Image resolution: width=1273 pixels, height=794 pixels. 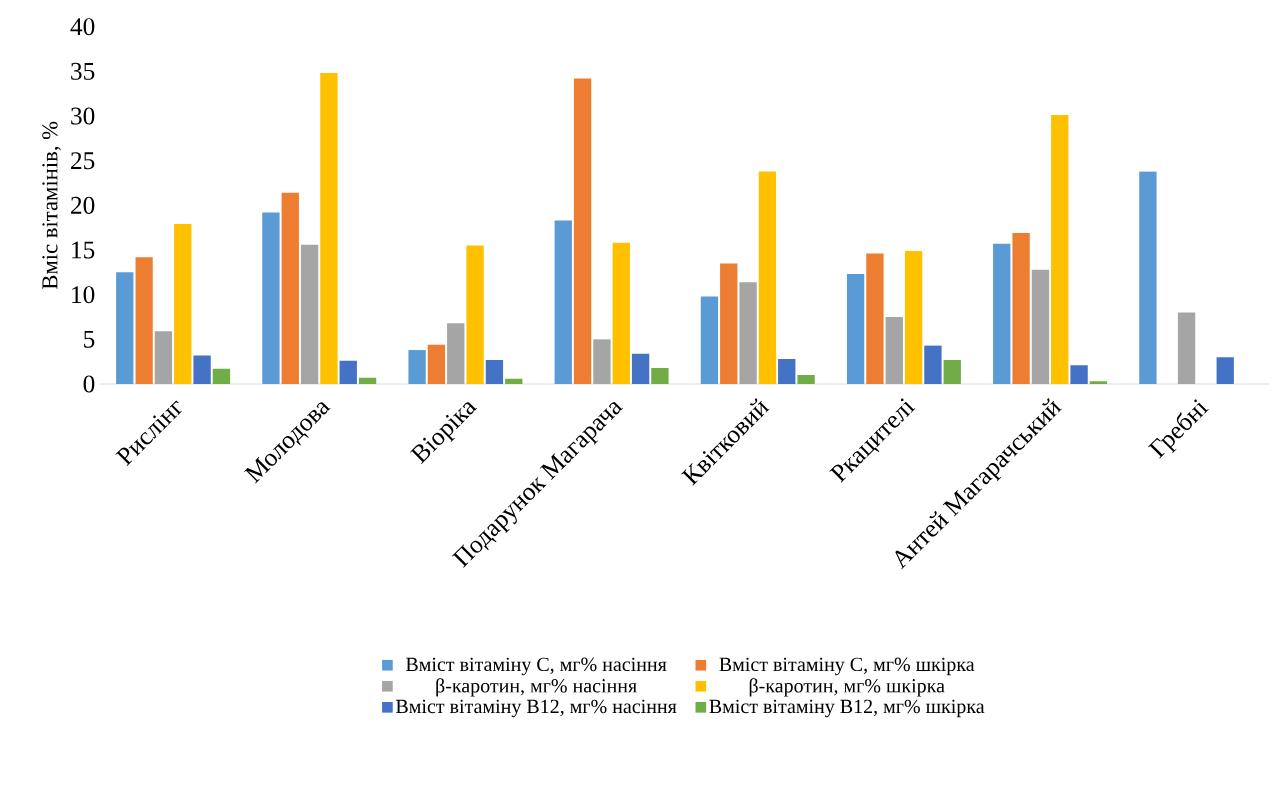 What do you see at coordinates (847, 666) in the screenshot?
I see `legend-label: Вміст вітаміну С, мг% шкірка` at bounding box center [847, 666].